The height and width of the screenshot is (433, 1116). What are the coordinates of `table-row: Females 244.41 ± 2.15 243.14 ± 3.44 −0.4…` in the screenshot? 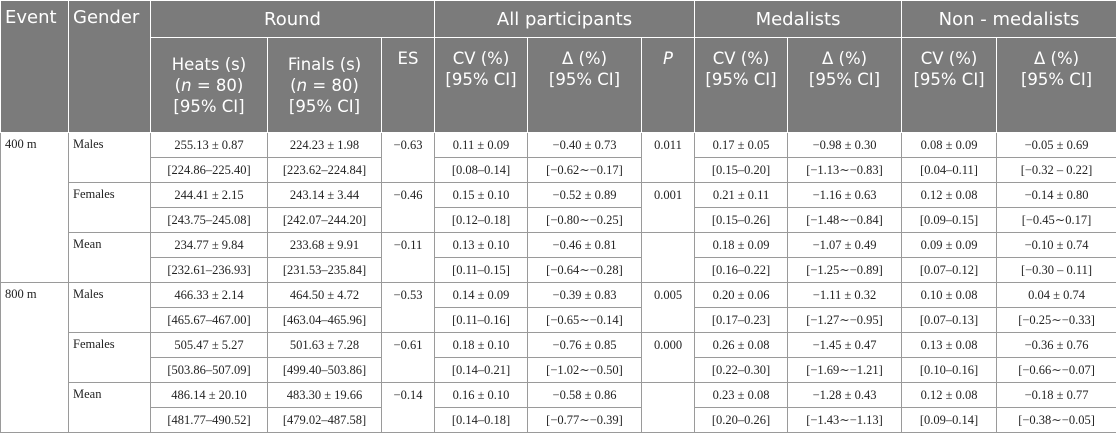 It's located at (558, 195).